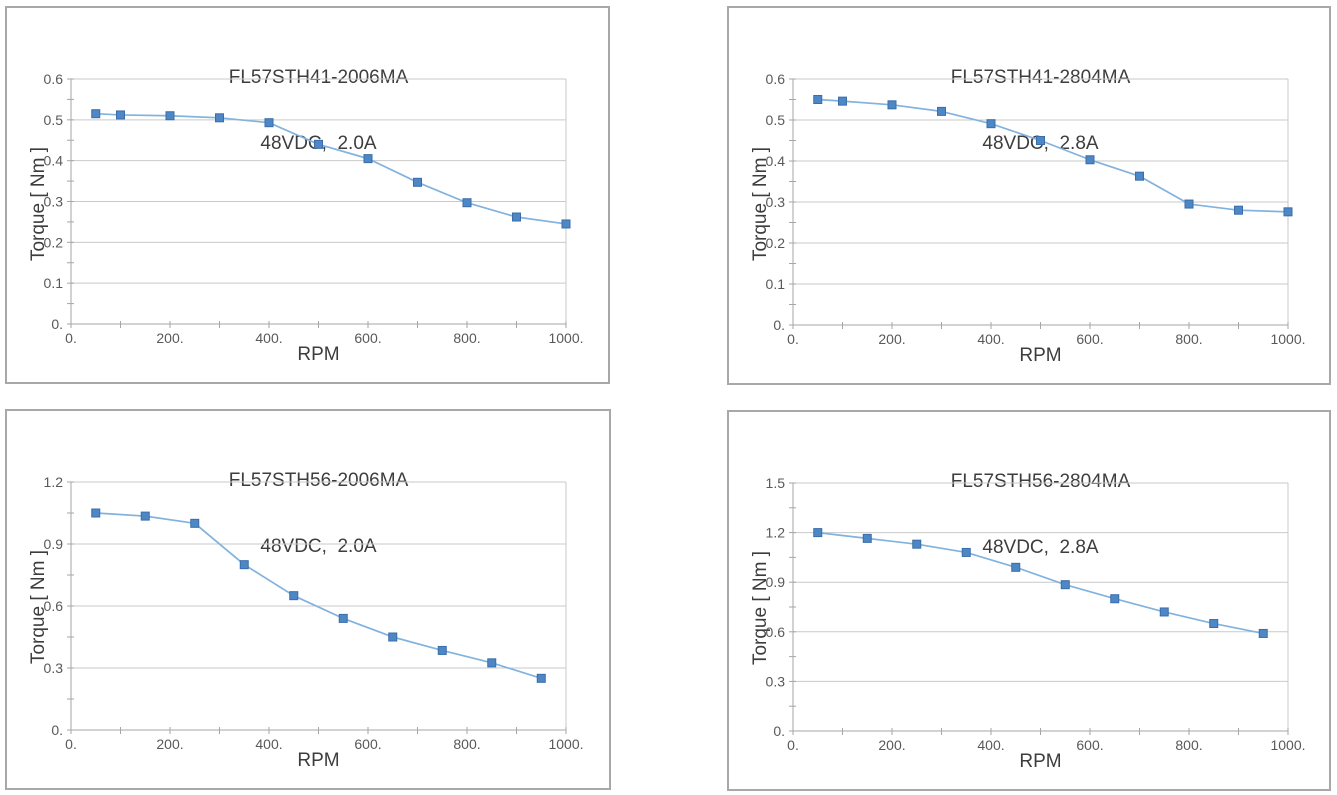 This screenshot has height=795, width=1337. Describe the element at coordinates (1040, 515) in the screenshot. I see `chart-title: FL57STH56-2804MA 48VDC, 2.8A` at that location.